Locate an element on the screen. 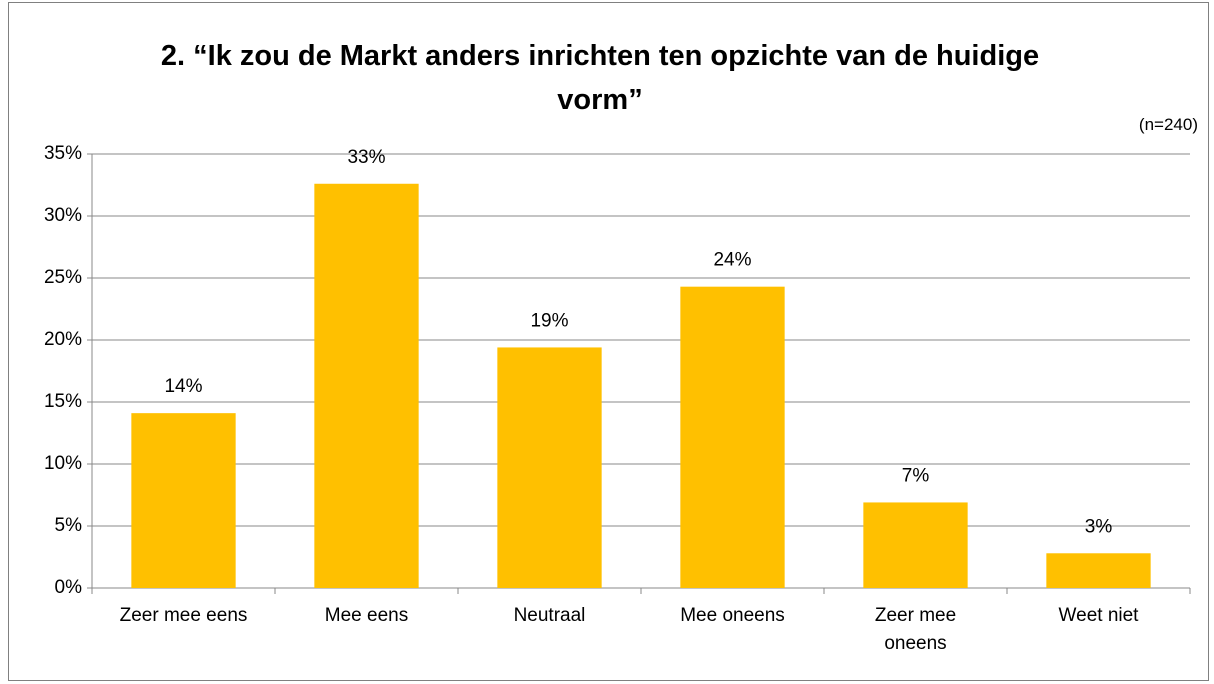  x-tick-label: Mee oneens is located at coordinates (732, 615).